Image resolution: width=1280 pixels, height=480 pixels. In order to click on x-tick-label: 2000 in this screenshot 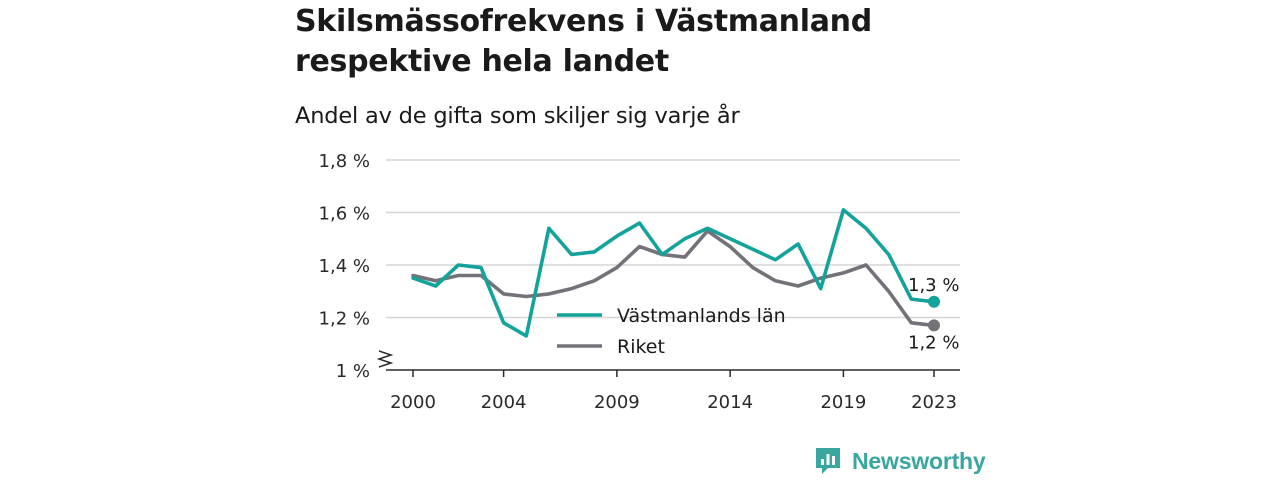, I will do `click(413, 402)`.